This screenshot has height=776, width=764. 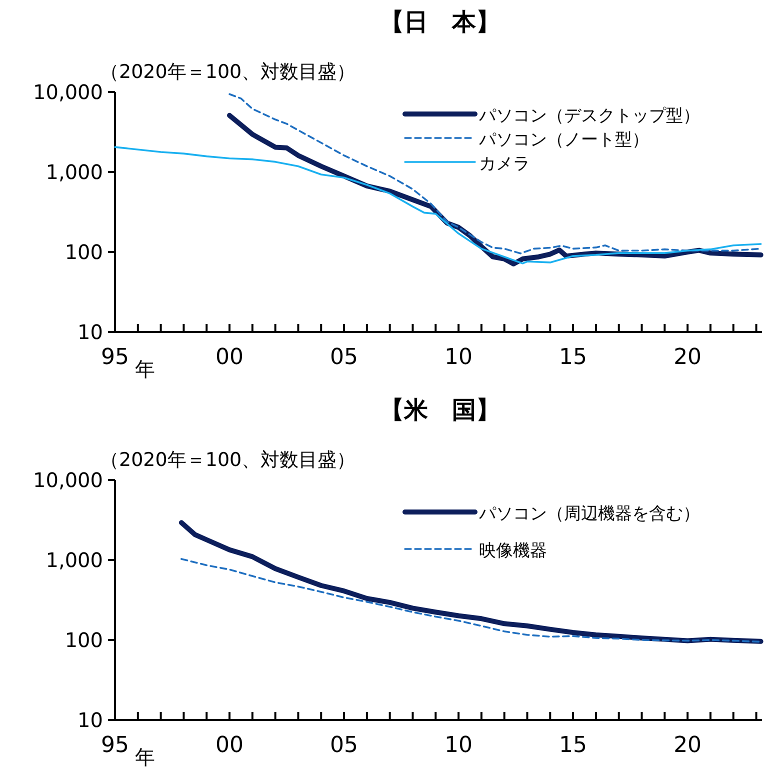 I want to click on legend-label: パソコン（ノート型）, so click(x=563, y=140).